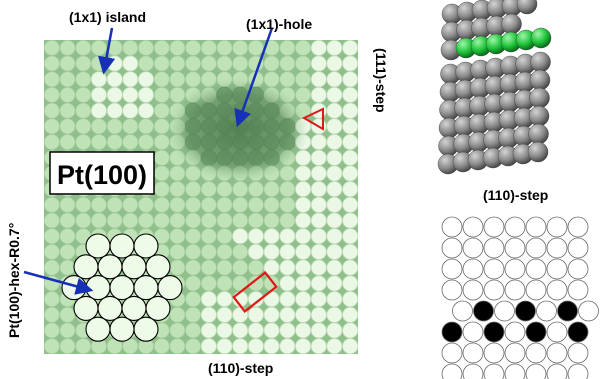 The height and width of the screenshot is (379, 601). What do you see at coordinates (541, 38) in the screenshot?
I see `green-atom` at bounding box center [541, 38].